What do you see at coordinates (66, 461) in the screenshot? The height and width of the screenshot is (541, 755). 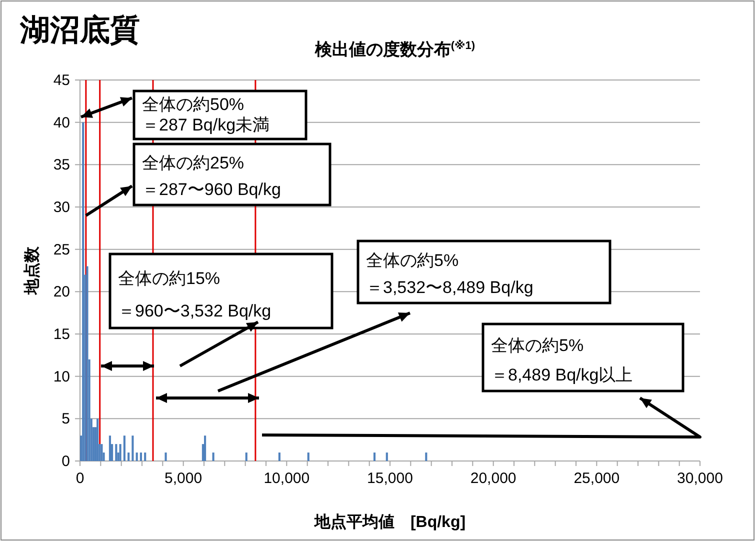 I see `y-tick-label: 0` at bounding box center [66, 461].